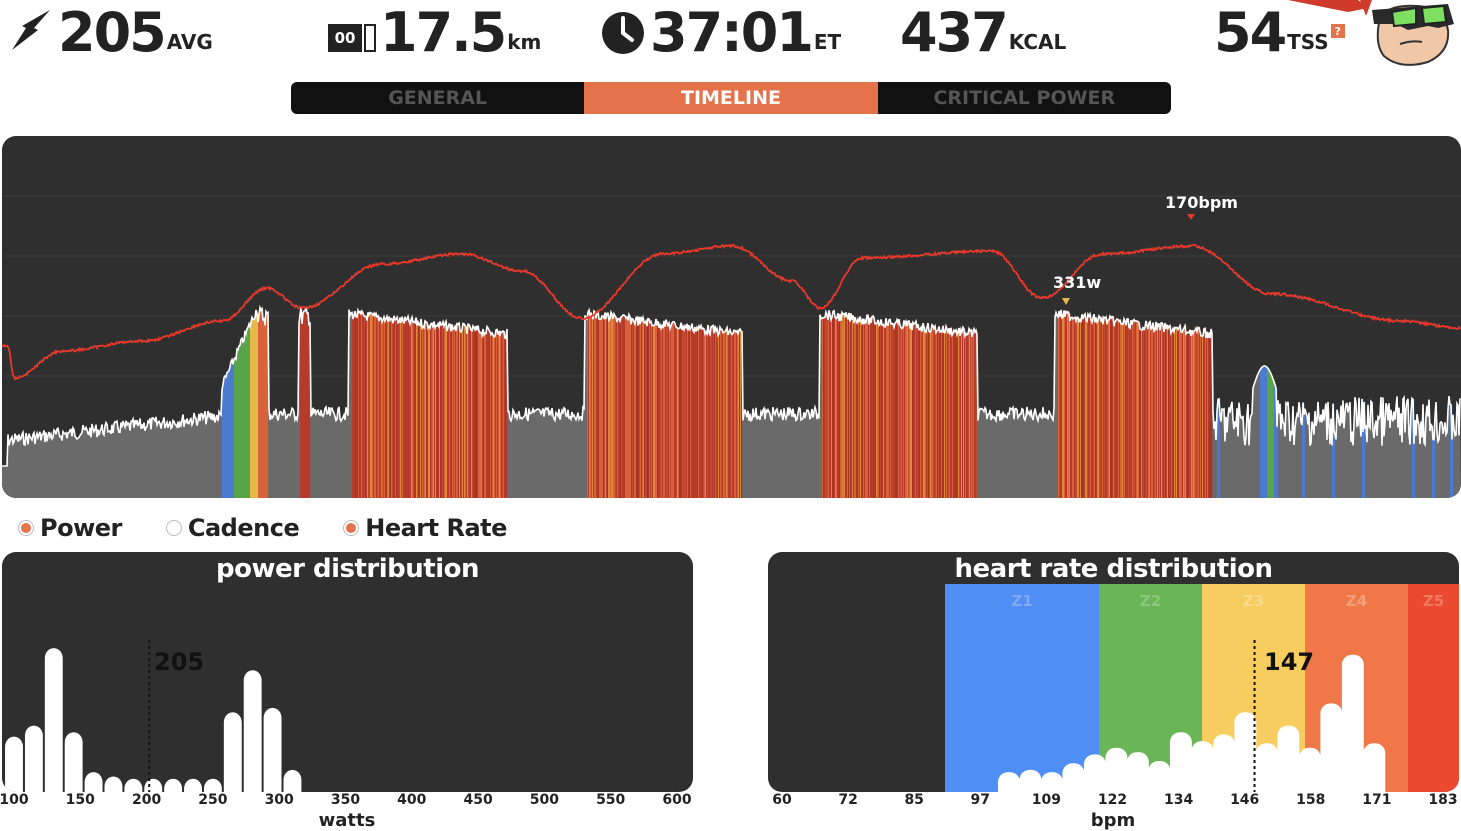 This screenshot has width=1461, height=831. Describe the element at coordinates (26, 528) in the screenshot. I see `legend-power-toggle` at that location.